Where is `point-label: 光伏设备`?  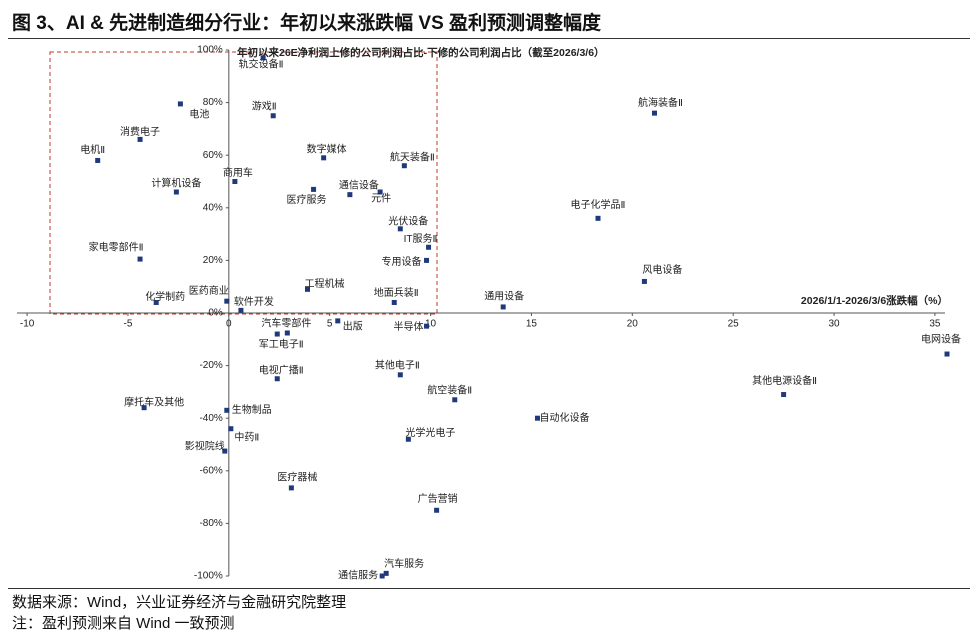 point-label: 光伏设备 is located at coordinates (408, 220).